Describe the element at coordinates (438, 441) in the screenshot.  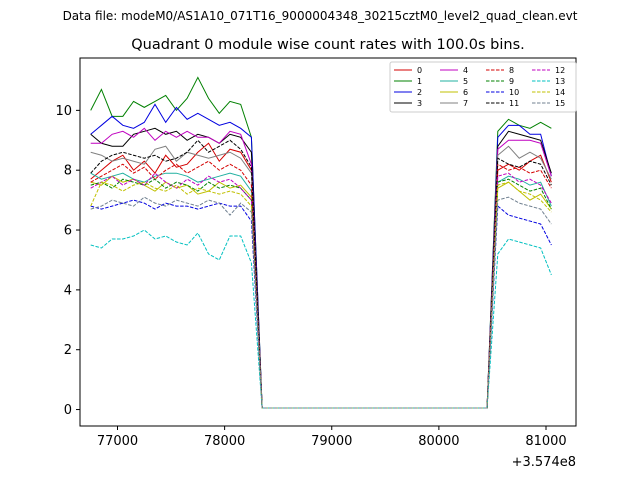
I see `x-tick-label: 80000` at that location.